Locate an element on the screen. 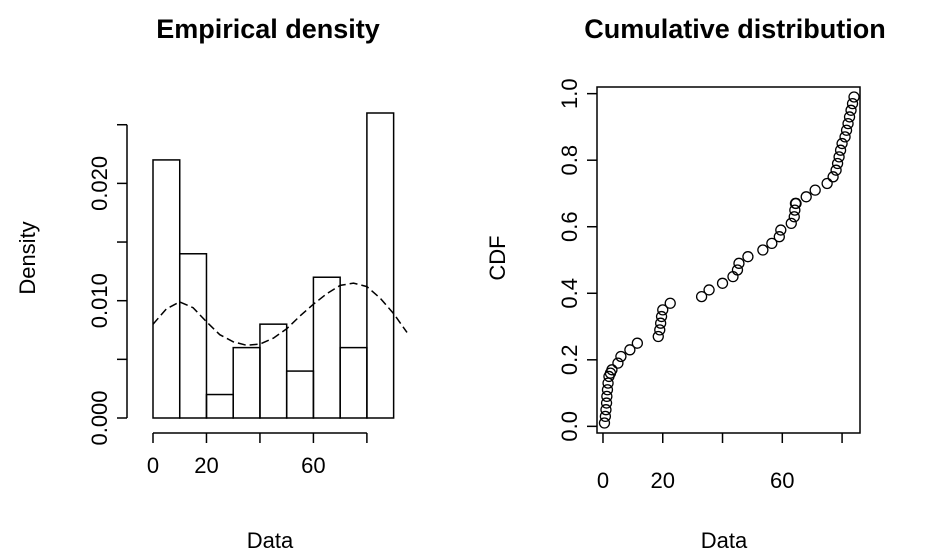  cdf-y-axis-label: CDF is located at coordinates (497, 257).